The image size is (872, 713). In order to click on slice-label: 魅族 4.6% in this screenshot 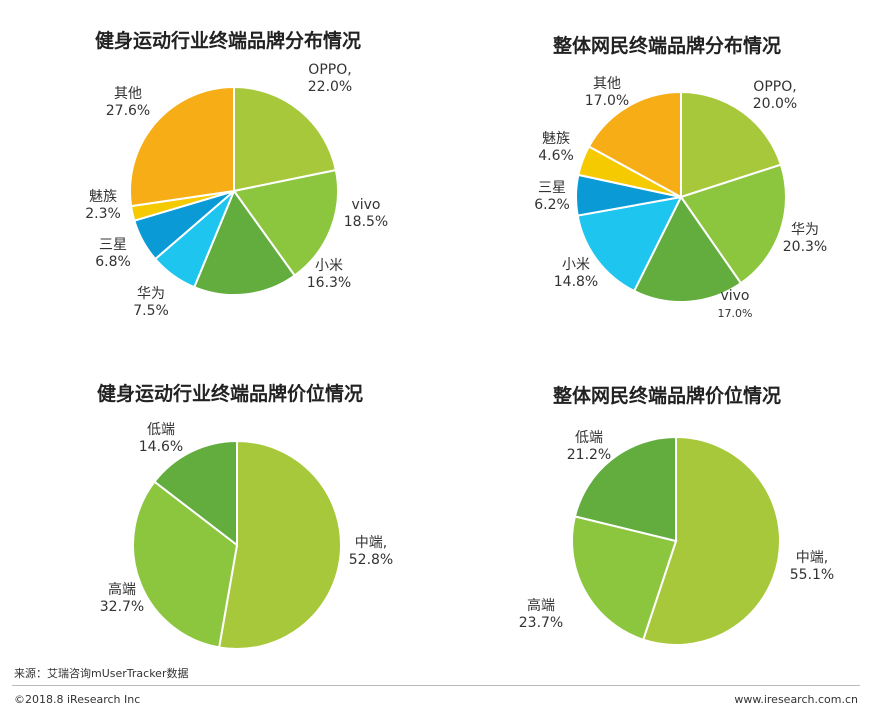, I will do `click(556, 148)`.